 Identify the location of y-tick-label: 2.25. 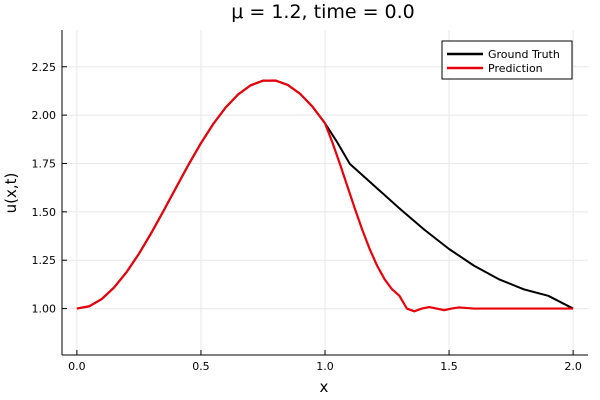
(44, 67).